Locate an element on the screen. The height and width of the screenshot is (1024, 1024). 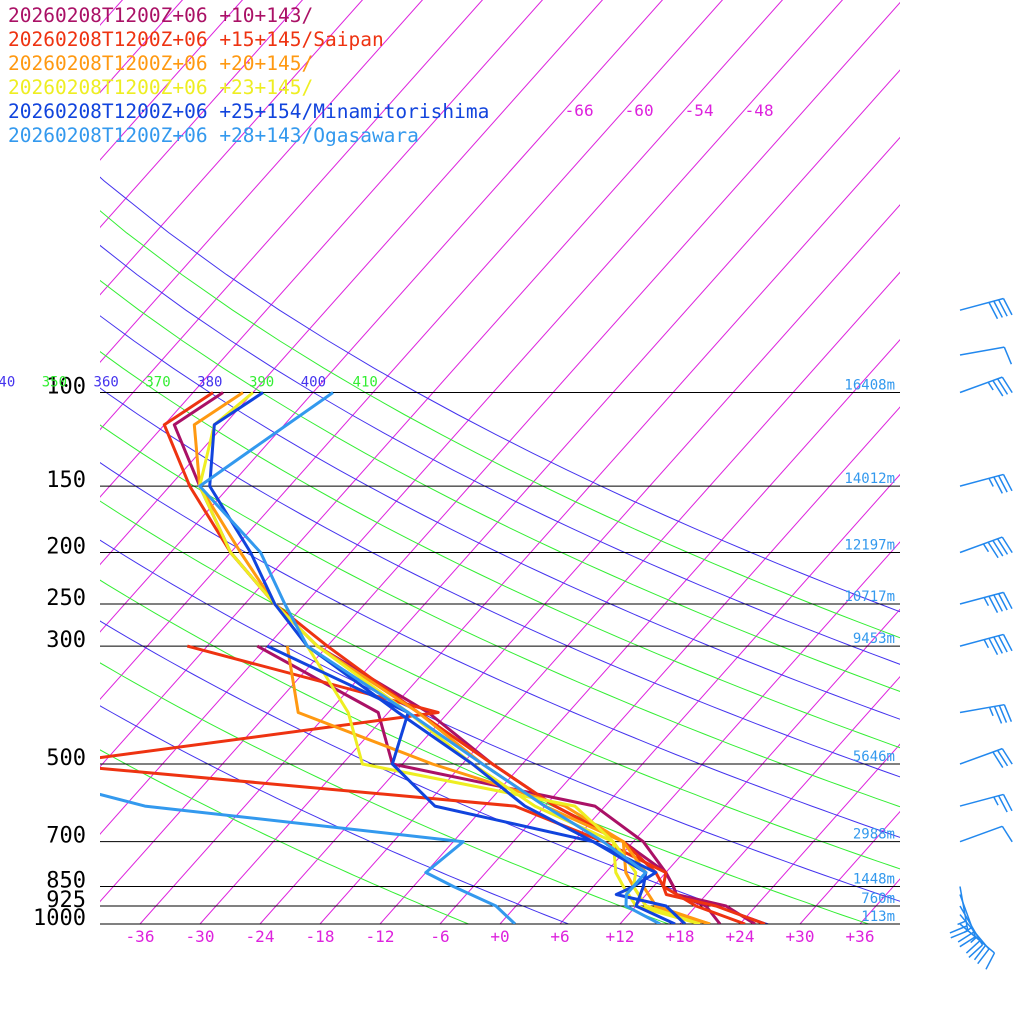
theta-label: 370 is located at coordinates (157, 383).